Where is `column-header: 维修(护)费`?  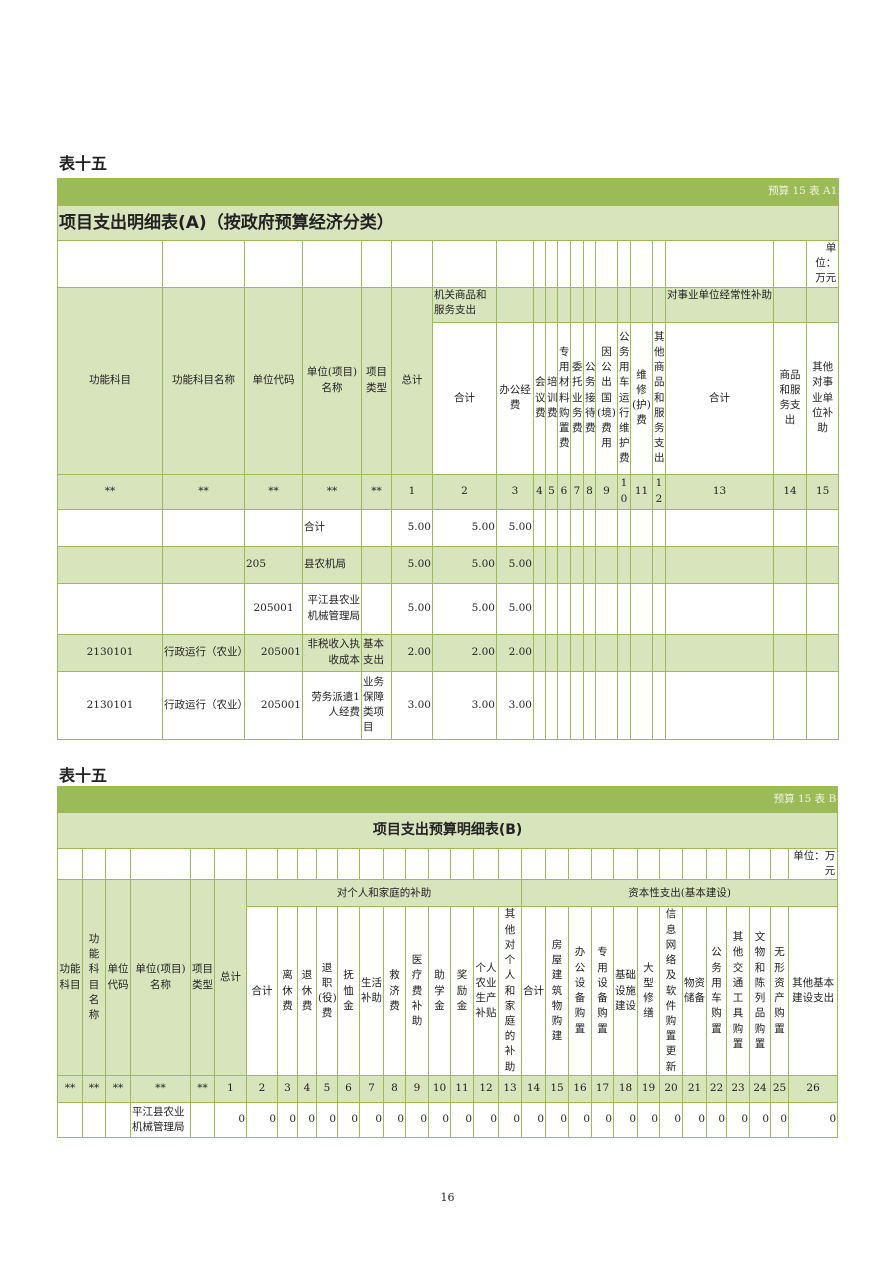 column-header: 维修(护)费 is located at coordinates (641, 398).